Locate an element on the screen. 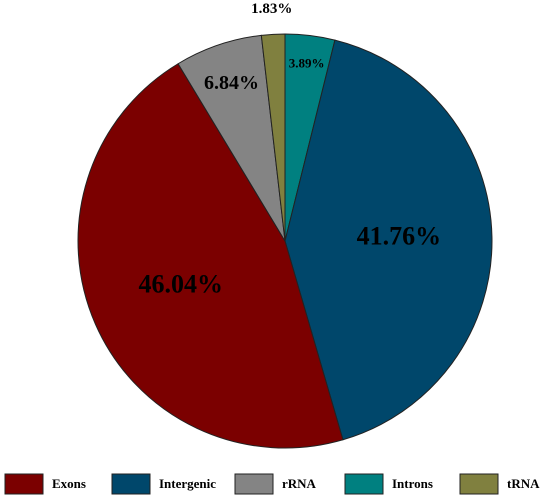 The height and width of the screenshot is (504, 550). data-label: 3.89% is located at coordinates (307, 62).